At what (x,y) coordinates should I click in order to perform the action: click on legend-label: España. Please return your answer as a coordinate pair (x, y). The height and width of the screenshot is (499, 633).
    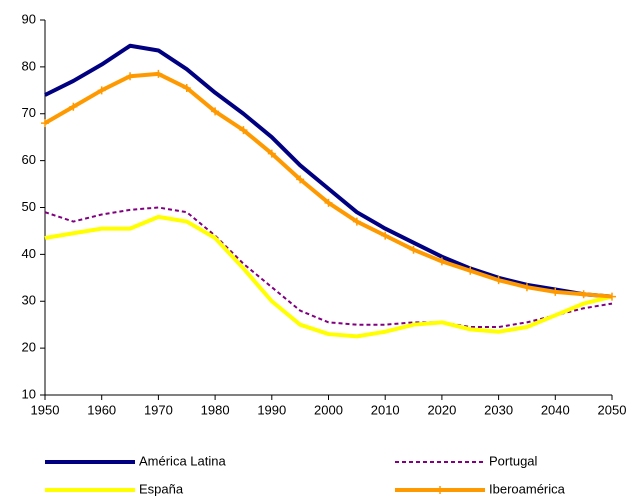
    Looking at the image, I should click on (161, 488).